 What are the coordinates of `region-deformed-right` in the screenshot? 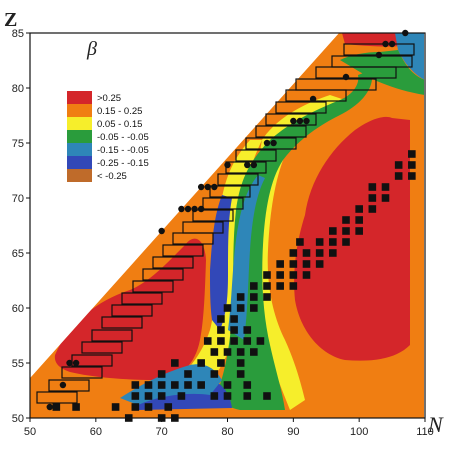 It's located at (352, 238).